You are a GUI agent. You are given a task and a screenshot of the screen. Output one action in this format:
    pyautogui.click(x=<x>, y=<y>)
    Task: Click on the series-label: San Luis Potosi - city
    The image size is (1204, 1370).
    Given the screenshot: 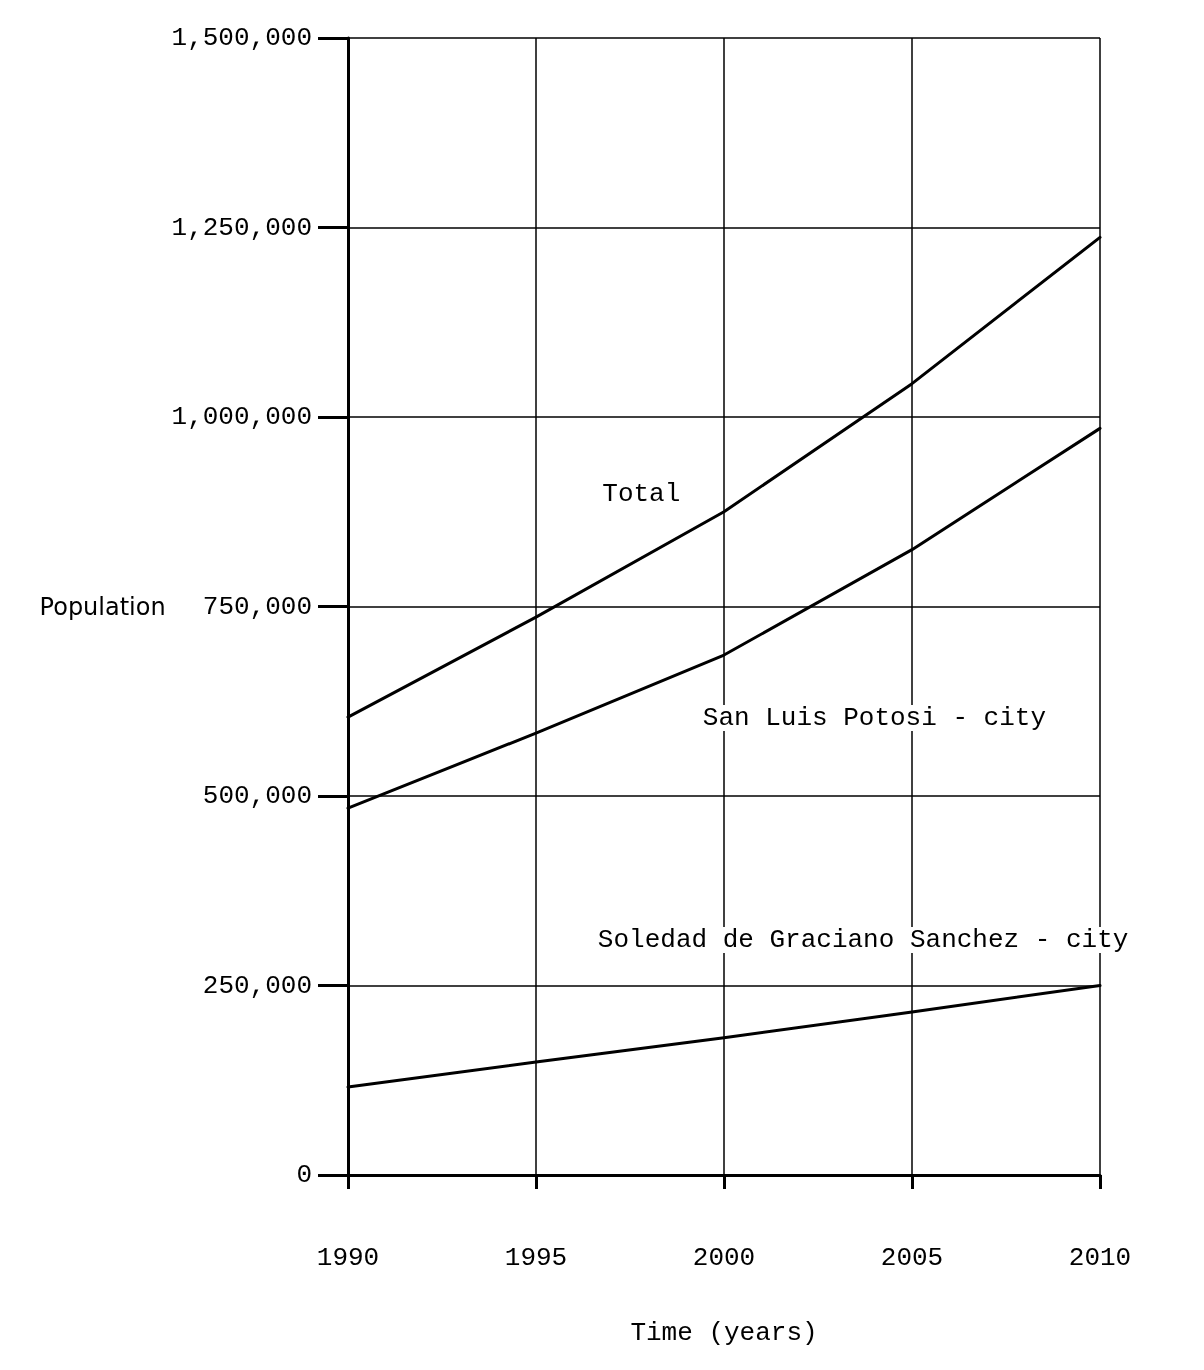 What is the action you would take?
    pyautogui.click(x=874, y=717)
    